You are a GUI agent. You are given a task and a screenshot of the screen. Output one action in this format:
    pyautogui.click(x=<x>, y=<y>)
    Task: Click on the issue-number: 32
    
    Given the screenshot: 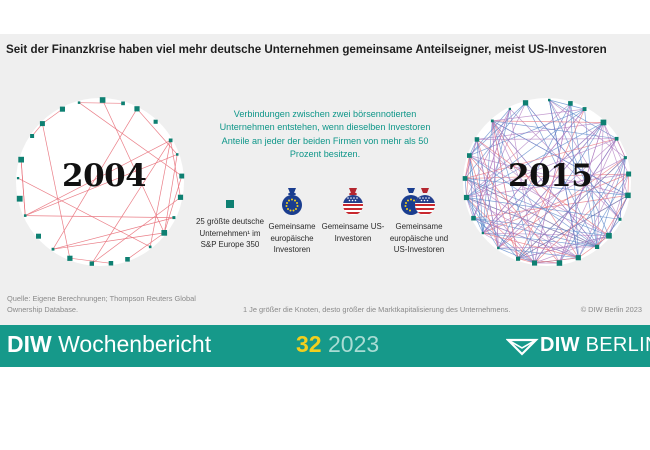 What is the action you would take?
    pyautogui.click(x=309, y=344)
    